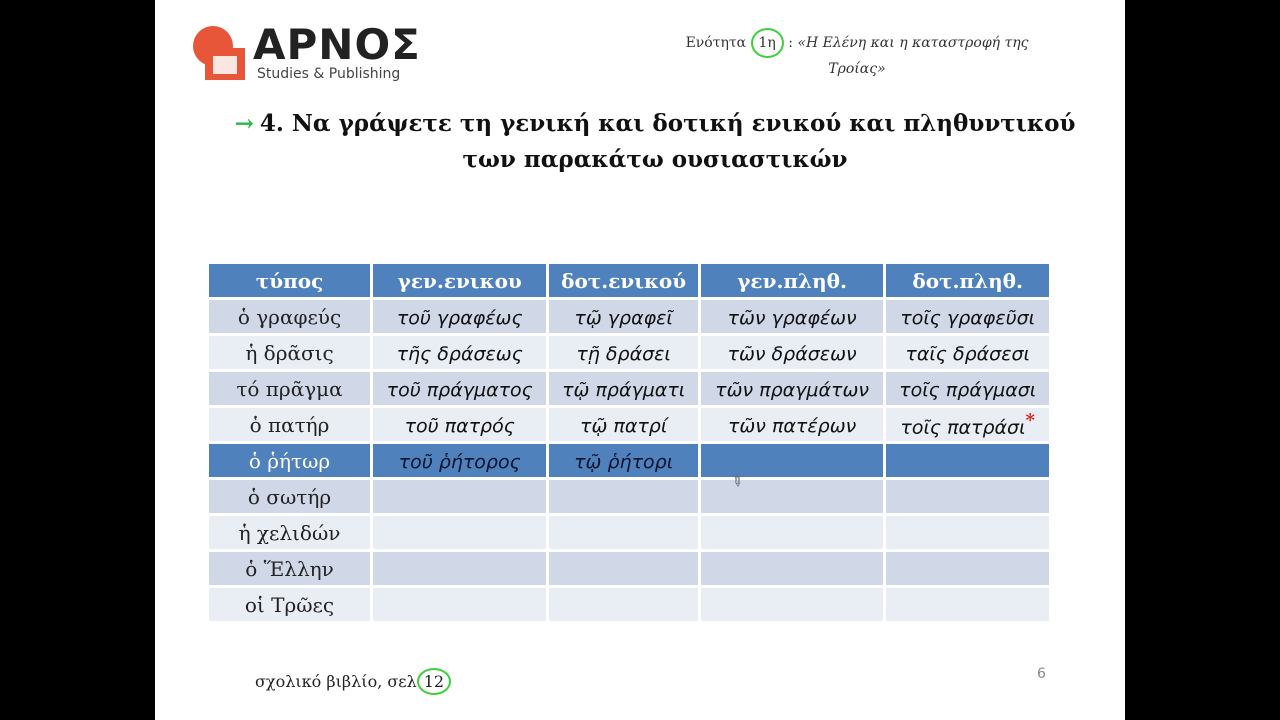 The height and width of the screenshot is (720, 1280). What do you see at coordinates (289, 568) in the screenshot?
I see `noun-cell: ὁ Ἕλλην` at bounding box center [289, 568].